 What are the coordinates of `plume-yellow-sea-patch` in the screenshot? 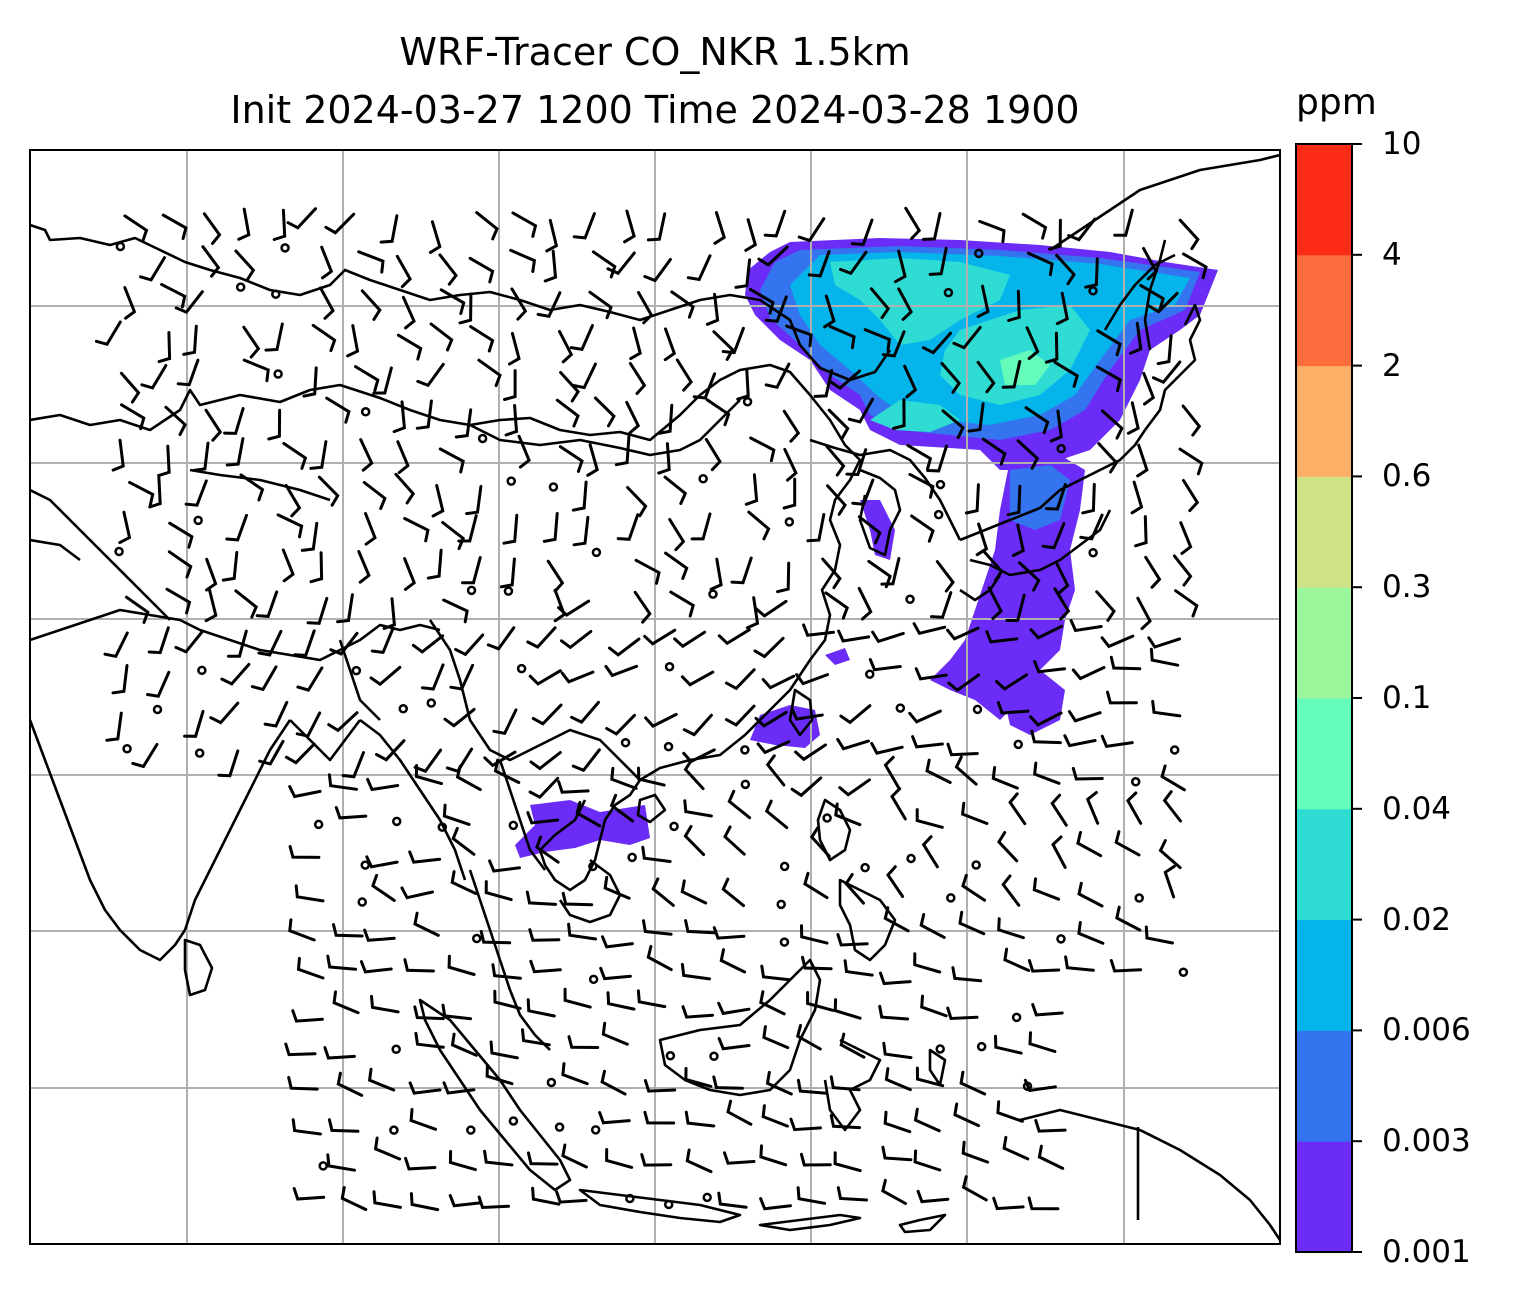 It's located at (837, 656).